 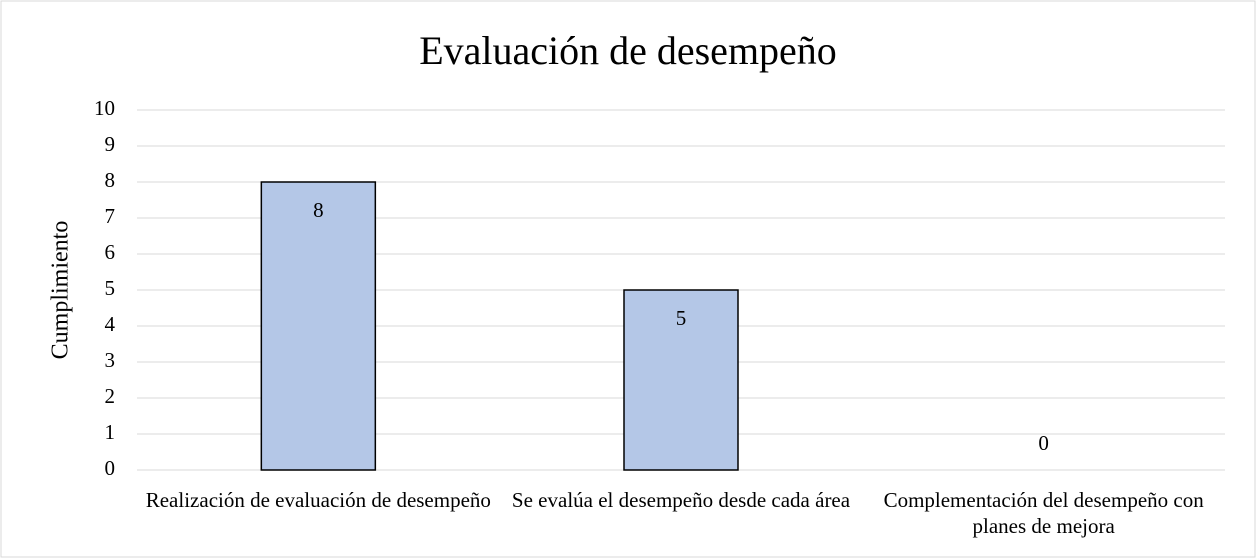 What do you see at coordinates (110, 144) in the screenshot?
I see `y-tick-label: 9` at bounding box center [110, 144].